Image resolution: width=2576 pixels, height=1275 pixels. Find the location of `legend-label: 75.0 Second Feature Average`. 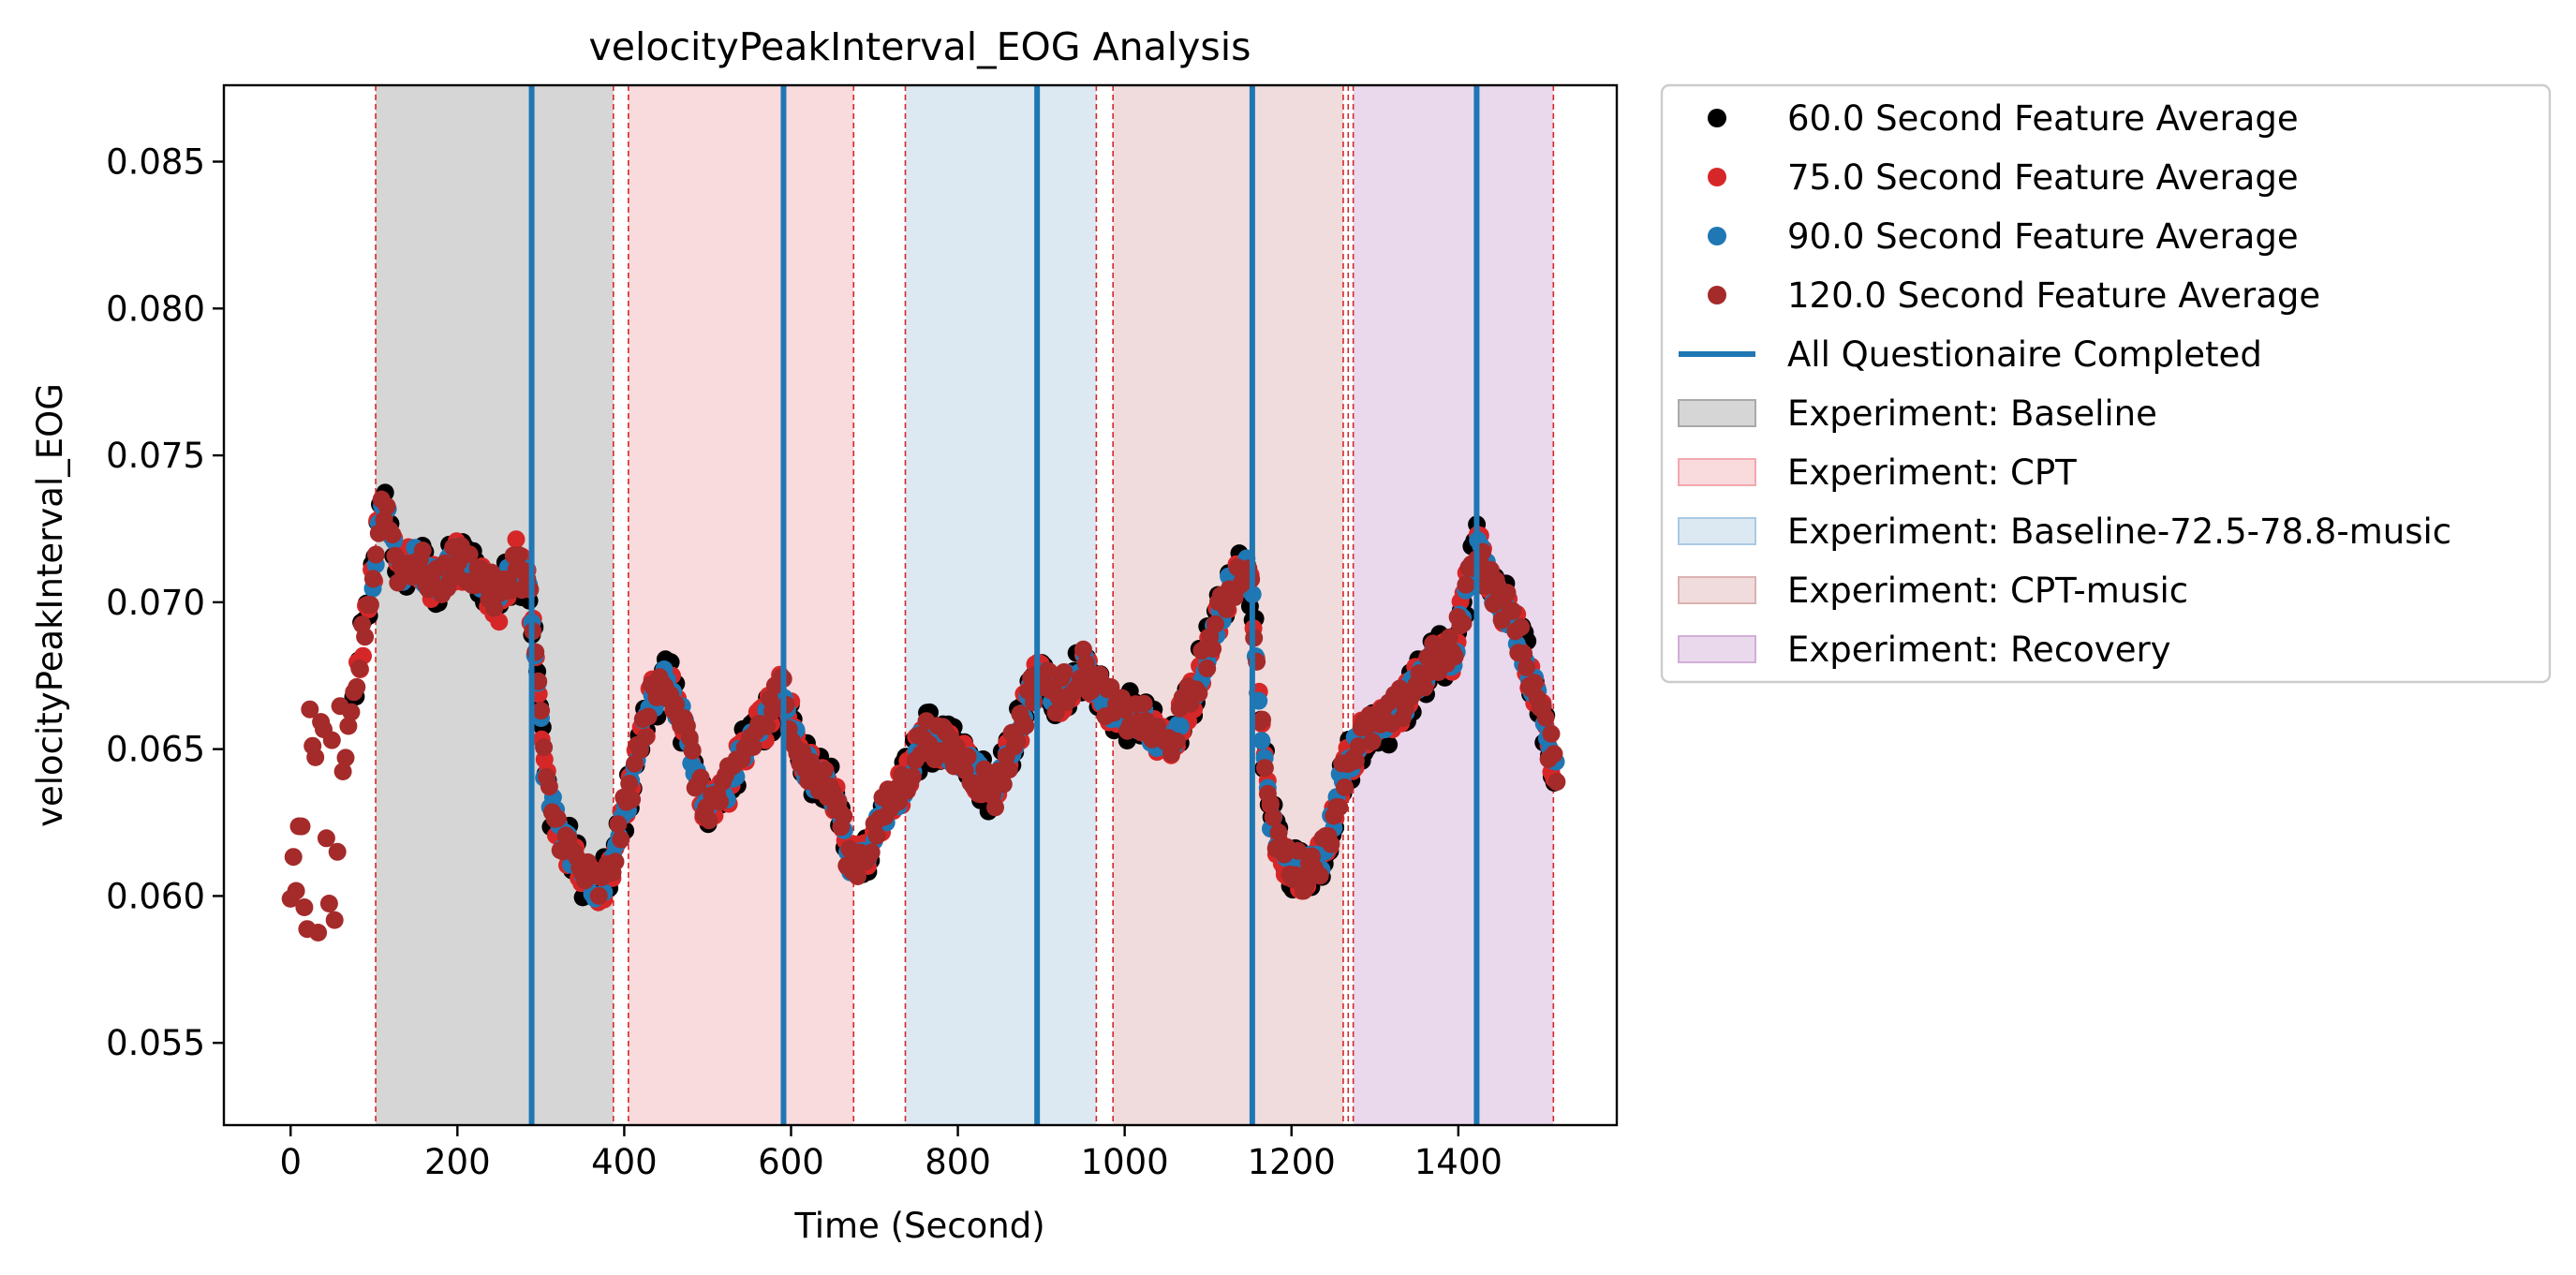

legend-label: 75.0 Second Feature Average is located at coordinates (2043, 177).